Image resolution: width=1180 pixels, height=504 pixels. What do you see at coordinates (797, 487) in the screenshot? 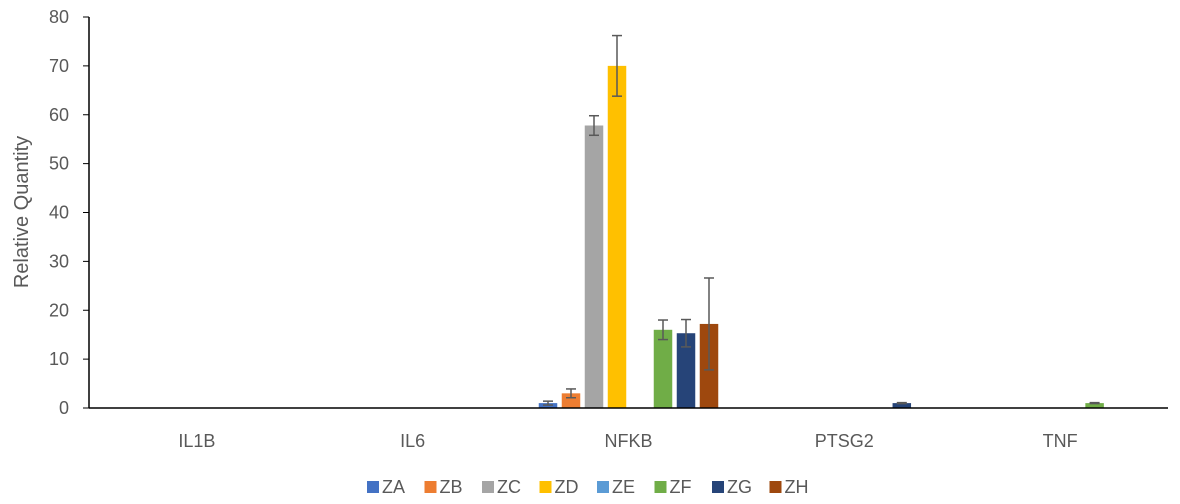
I see `legend-label: ZH` at bounding box center [797, 487].